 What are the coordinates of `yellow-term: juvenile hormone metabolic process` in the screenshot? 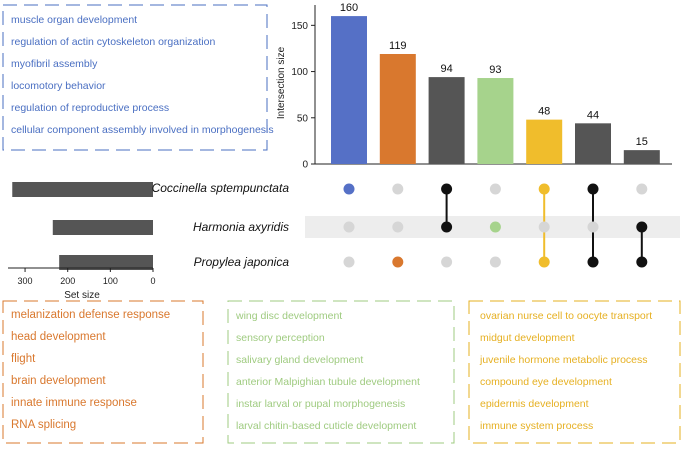 It's located at (564, 360).